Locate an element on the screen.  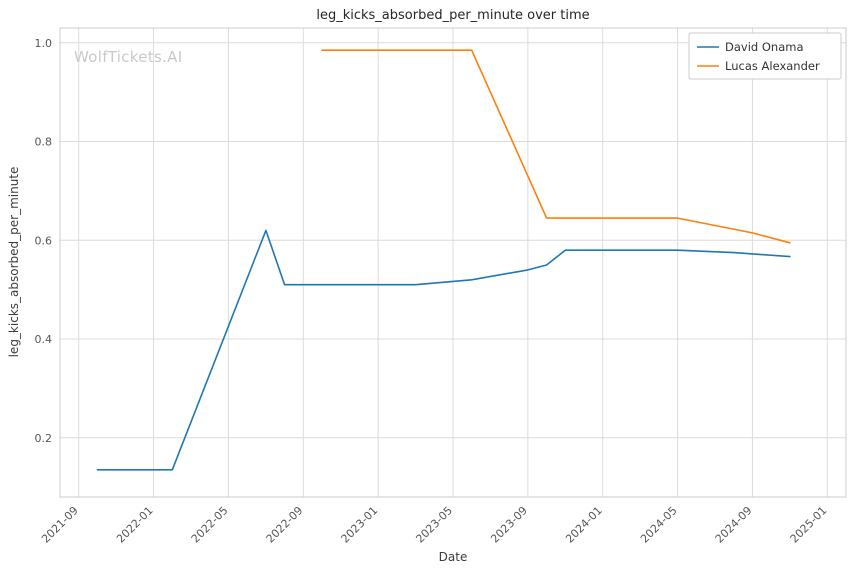
x-tick-label: 2024-09 is located at coordinates (734, 525).